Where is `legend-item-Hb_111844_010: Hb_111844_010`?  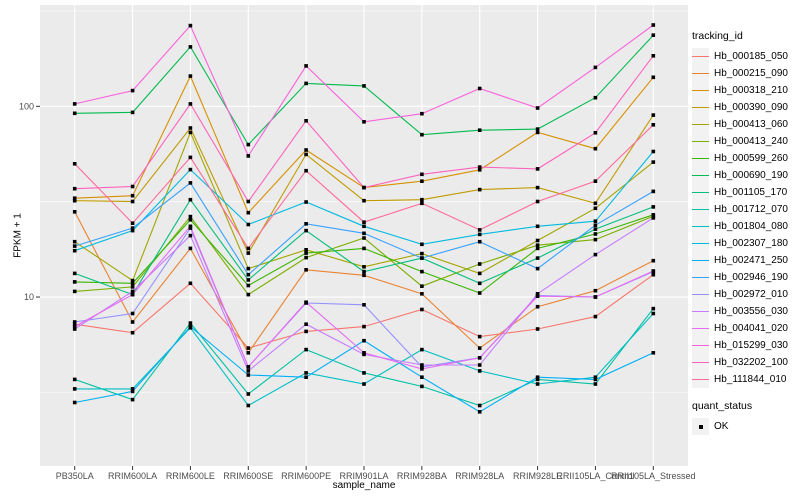 legend-item-Hb_111844_010: Hb_111844_010 is located at coordinates (745, 379).